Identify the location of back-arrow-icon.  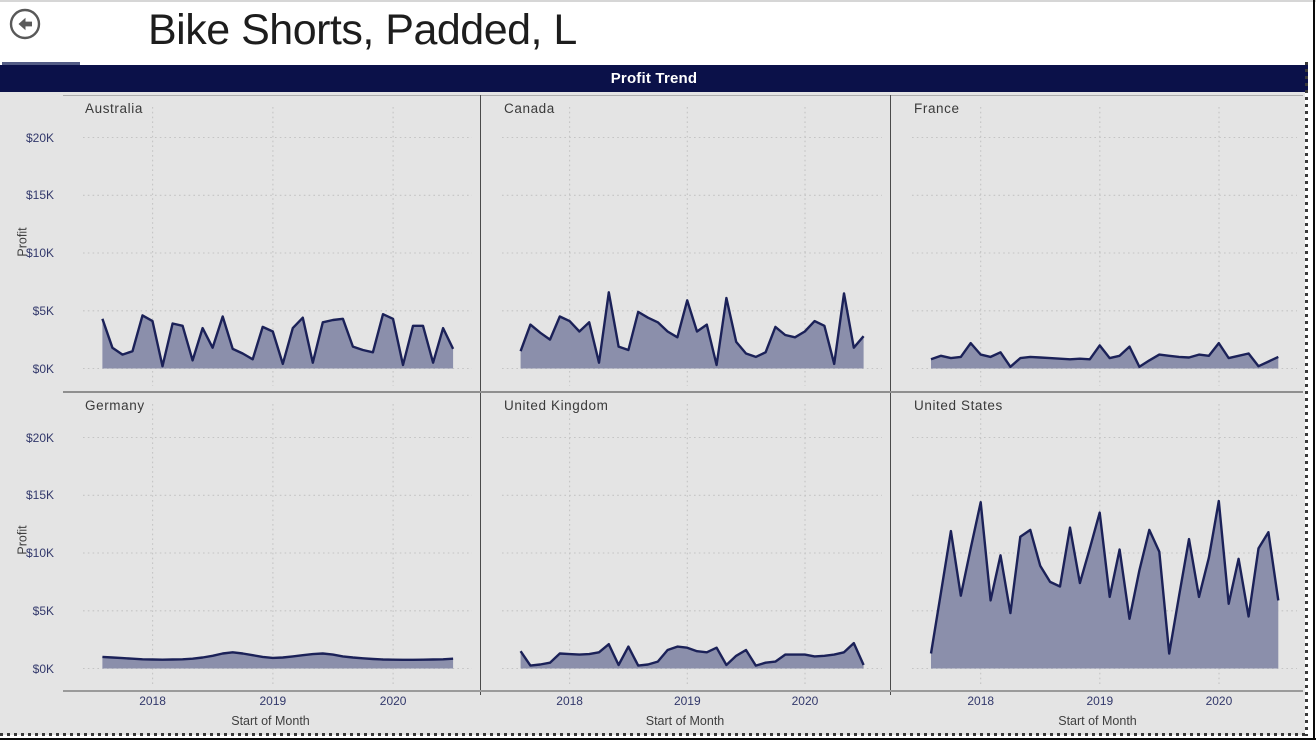
(25, 24).